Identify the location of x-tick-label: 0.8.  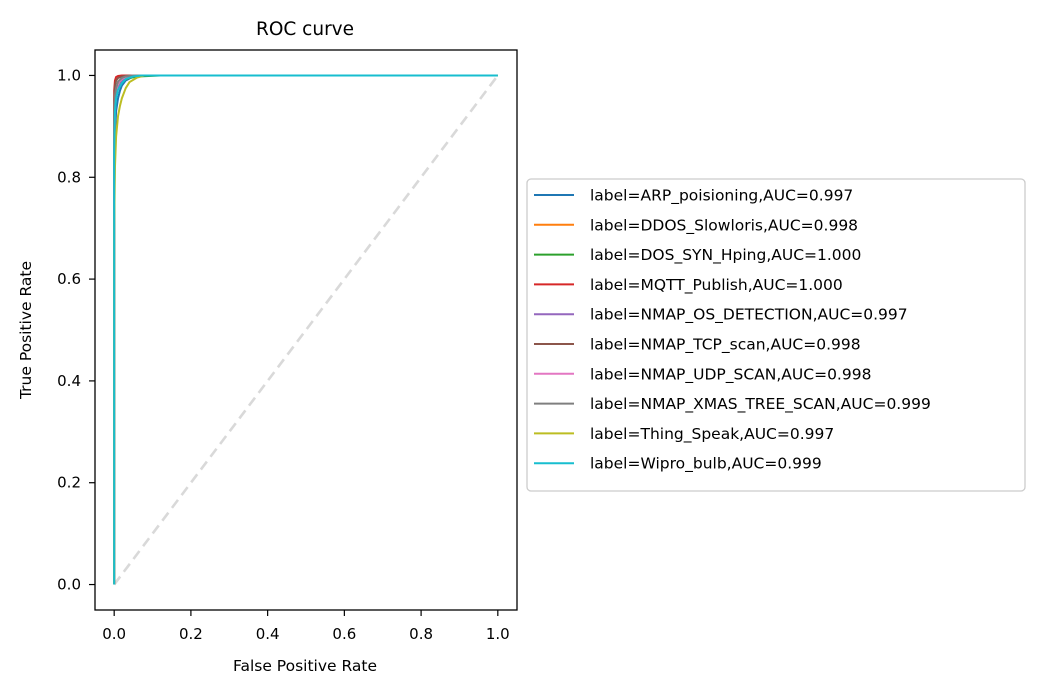
(421, 634).